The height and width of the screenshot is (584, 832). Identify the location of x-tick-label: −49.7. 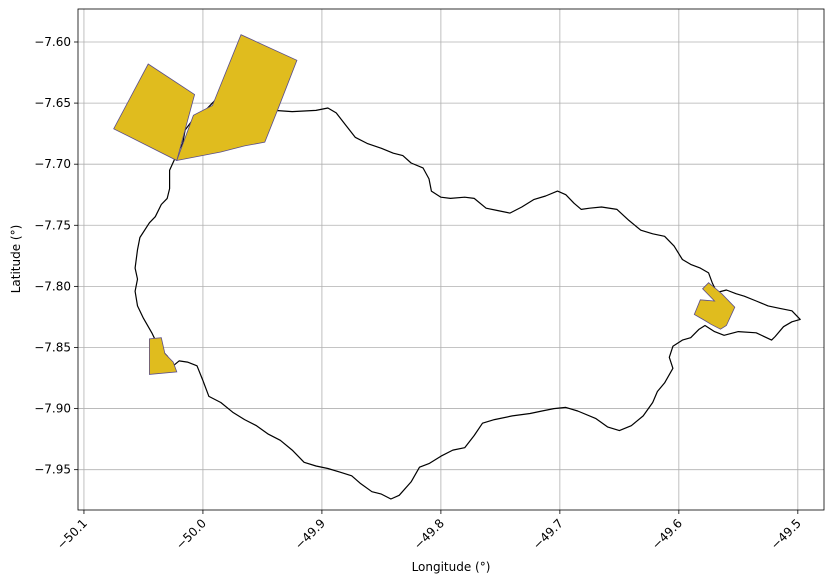
(548, 534).